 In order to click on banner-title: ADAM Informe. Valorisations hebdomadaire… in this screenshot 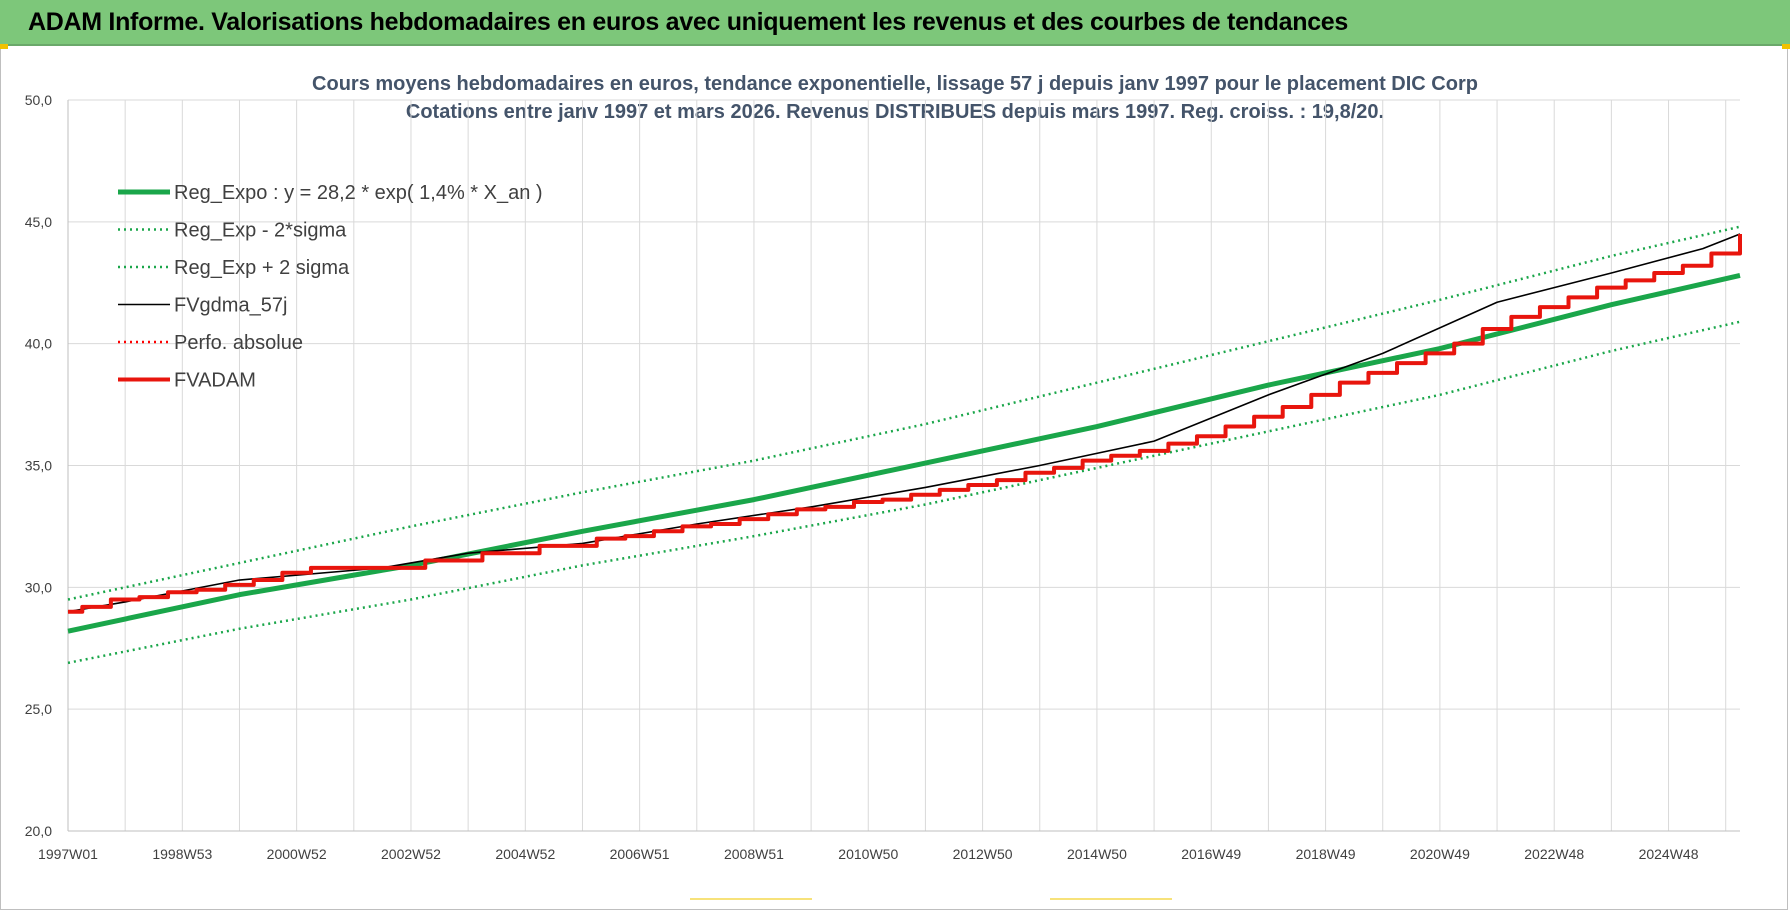, I will do `click(688, 22)`.